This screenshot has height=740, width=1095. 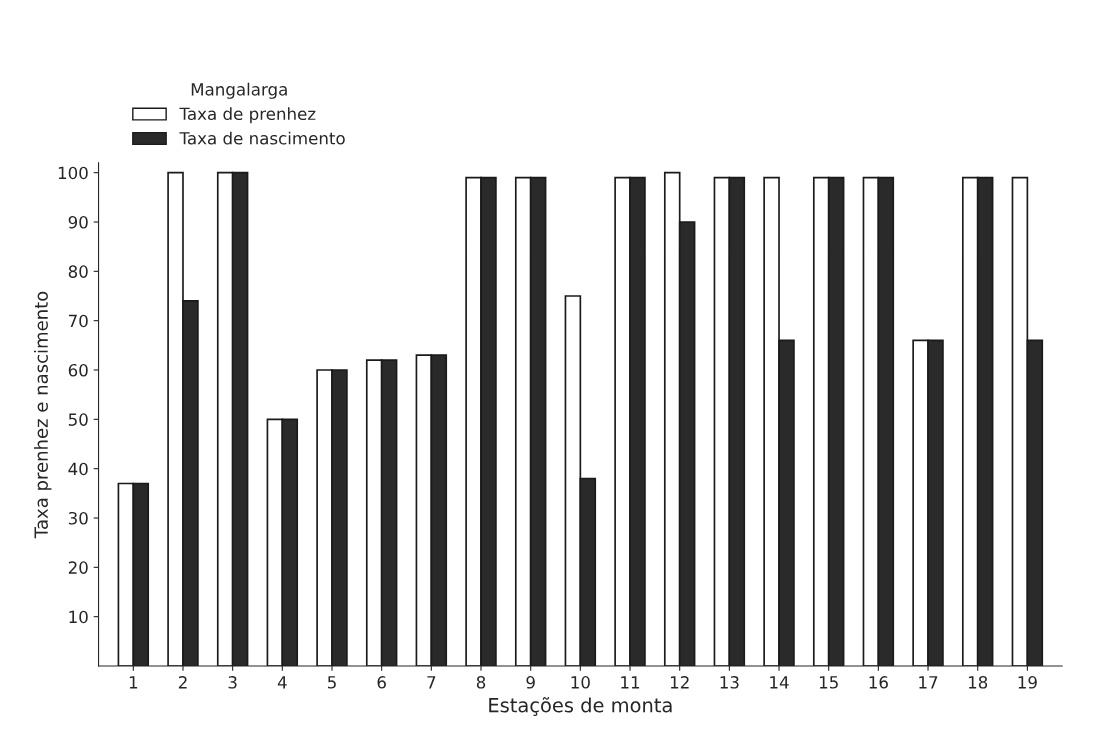 I want to click on x-tick-label: 6, so click(x=381, y=682).